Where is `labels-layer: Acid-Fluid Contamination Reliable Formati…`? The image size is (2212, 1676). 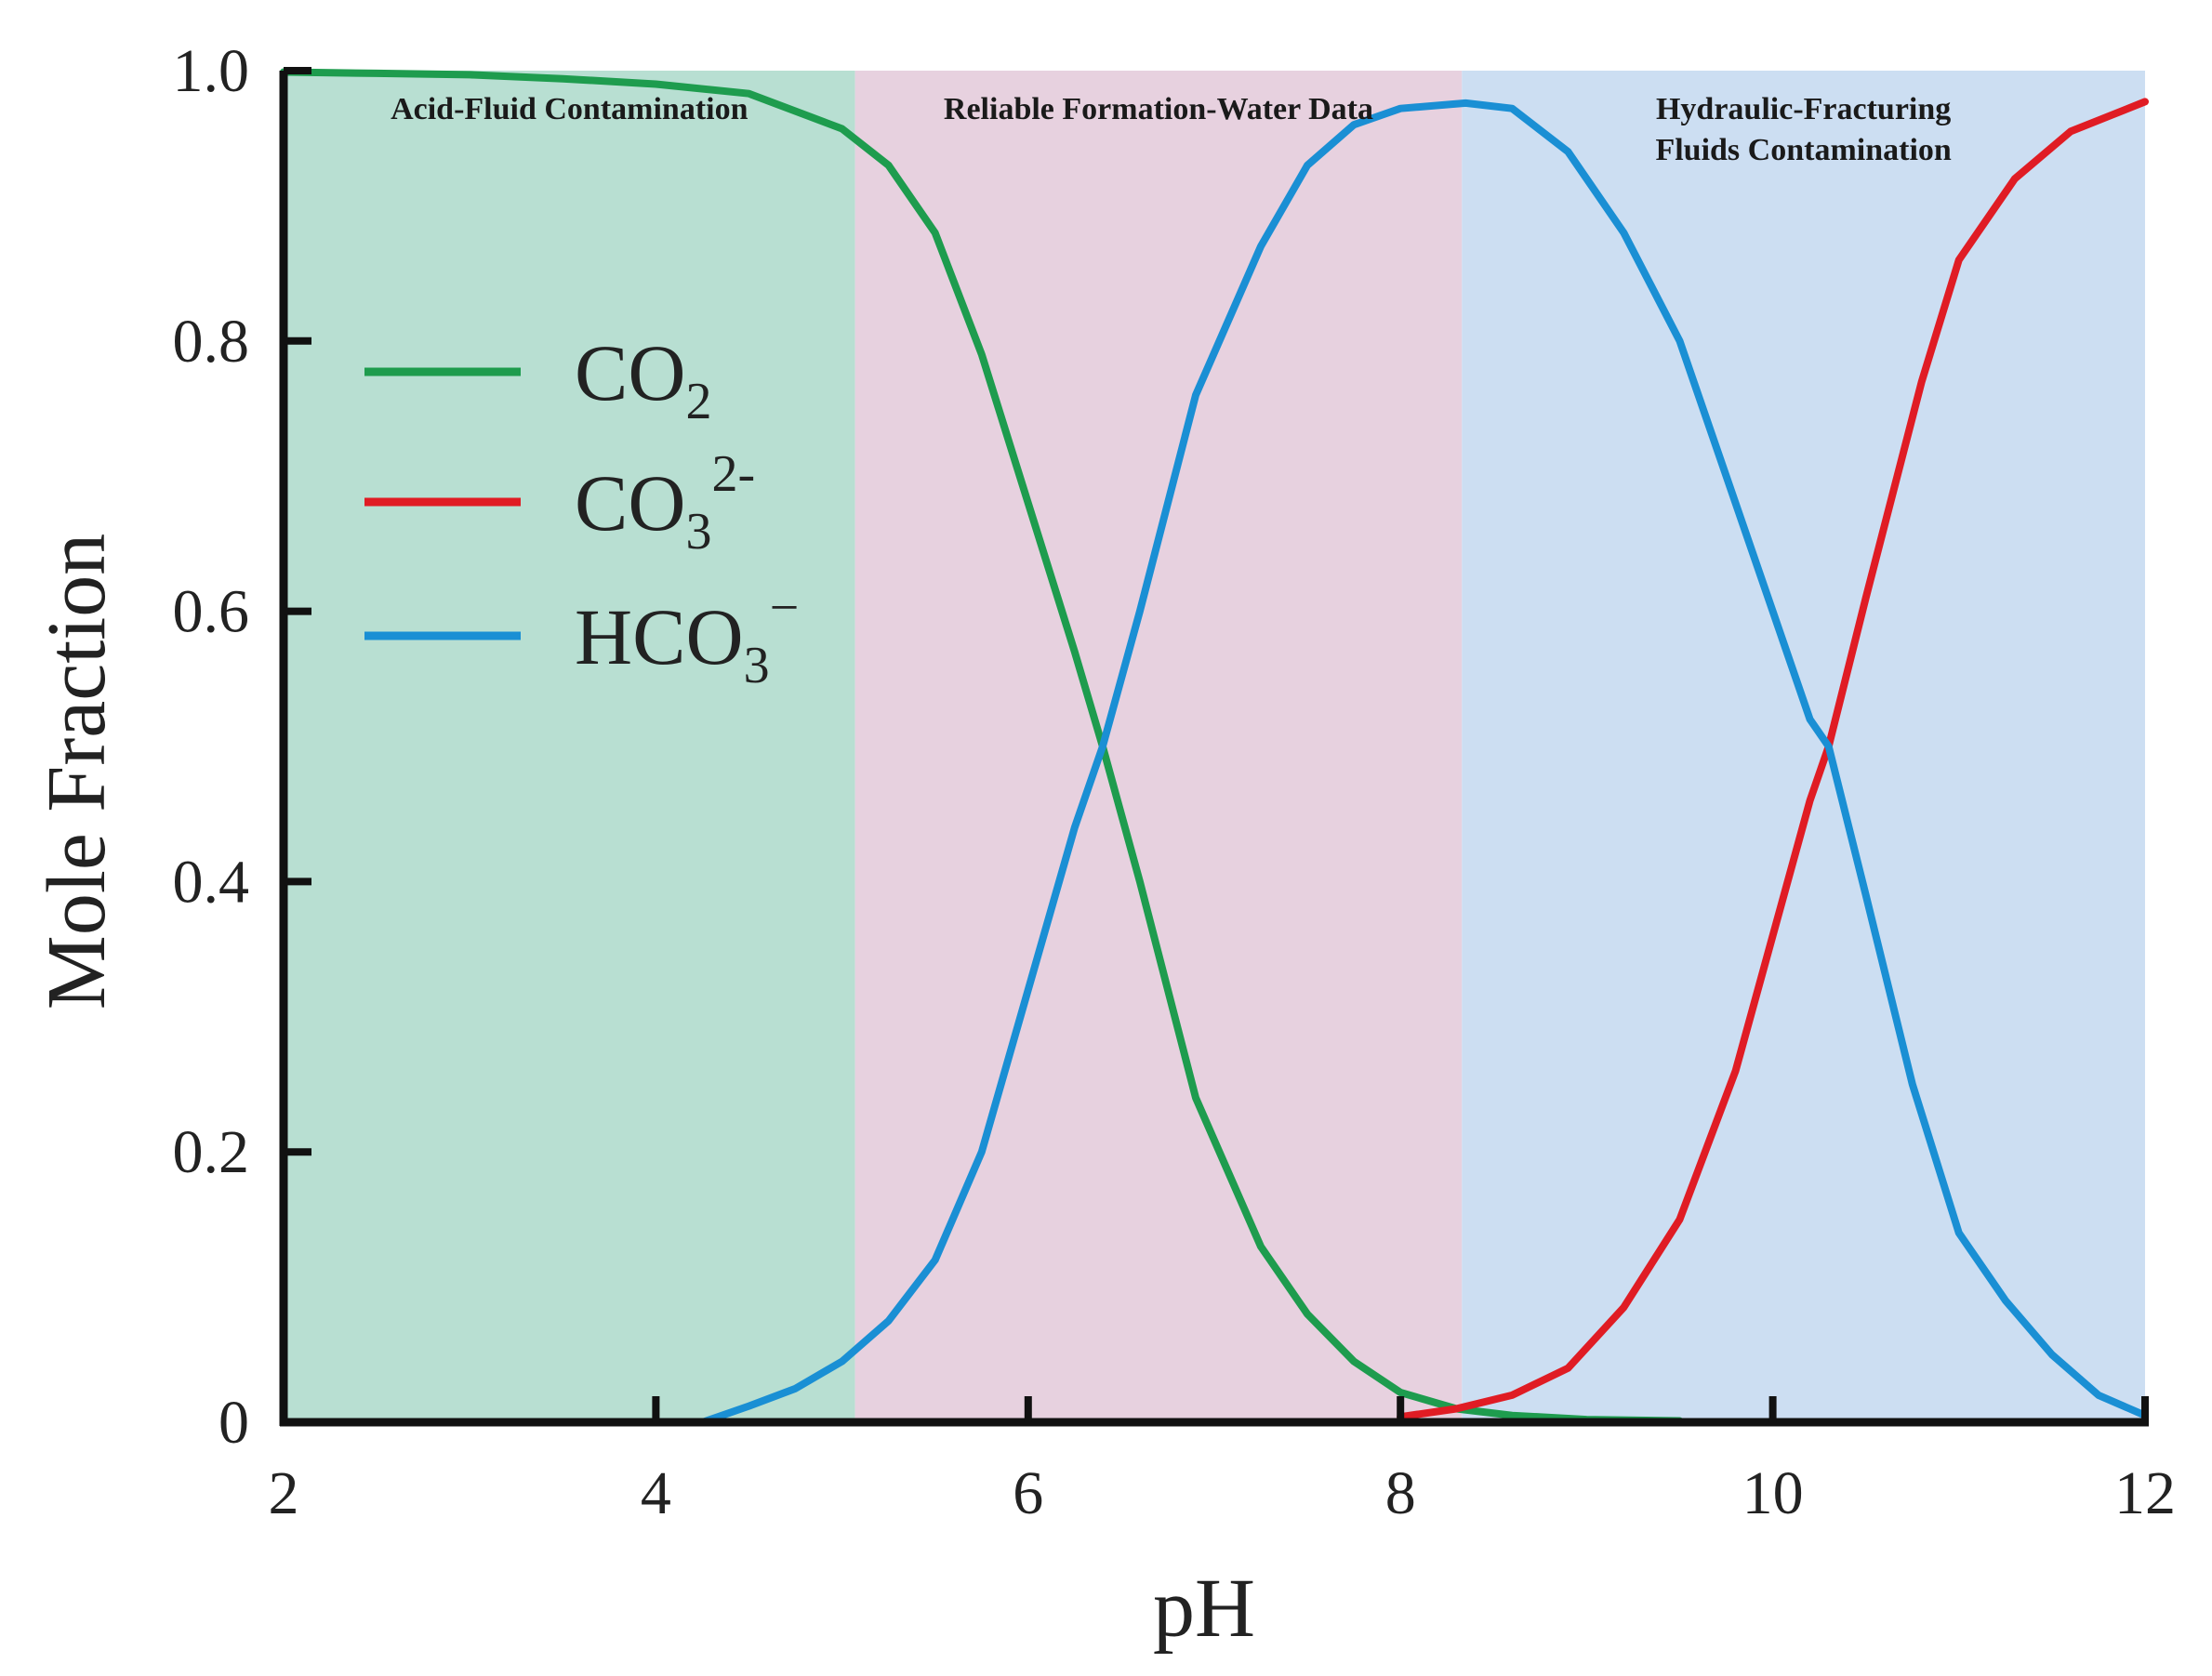
labels-layer: Acid-Fluid Contamination Reliable Formati… is located at coordinates (1171, 129).